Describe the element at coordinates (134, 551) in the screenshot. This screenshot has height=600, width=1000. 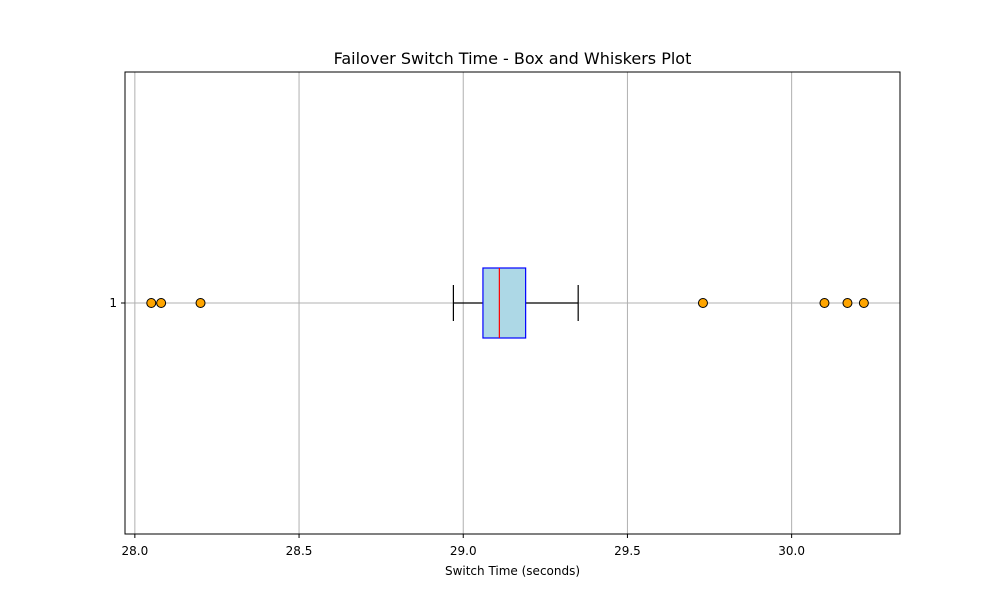
I see `x-tick-label: 28.0` at that location.